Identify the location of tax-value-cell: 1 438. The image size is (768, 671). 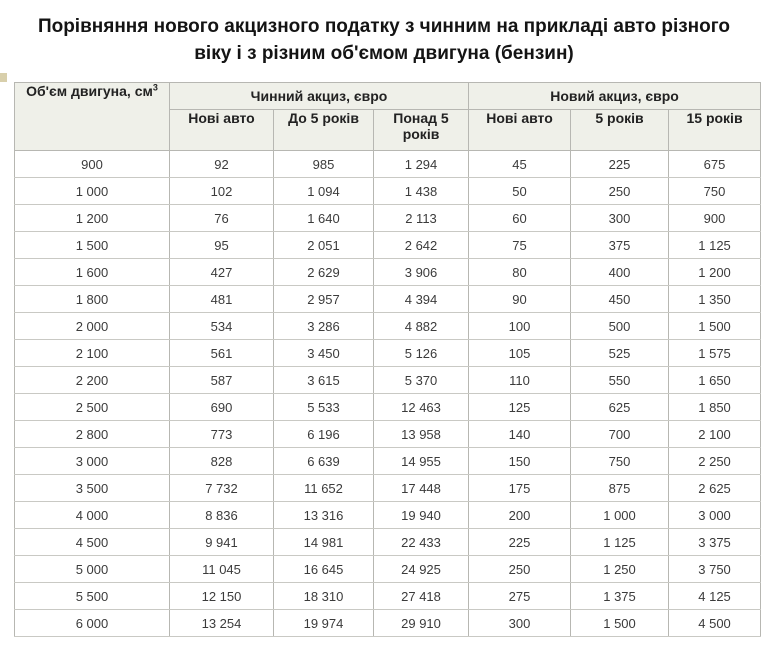
(421, 191).